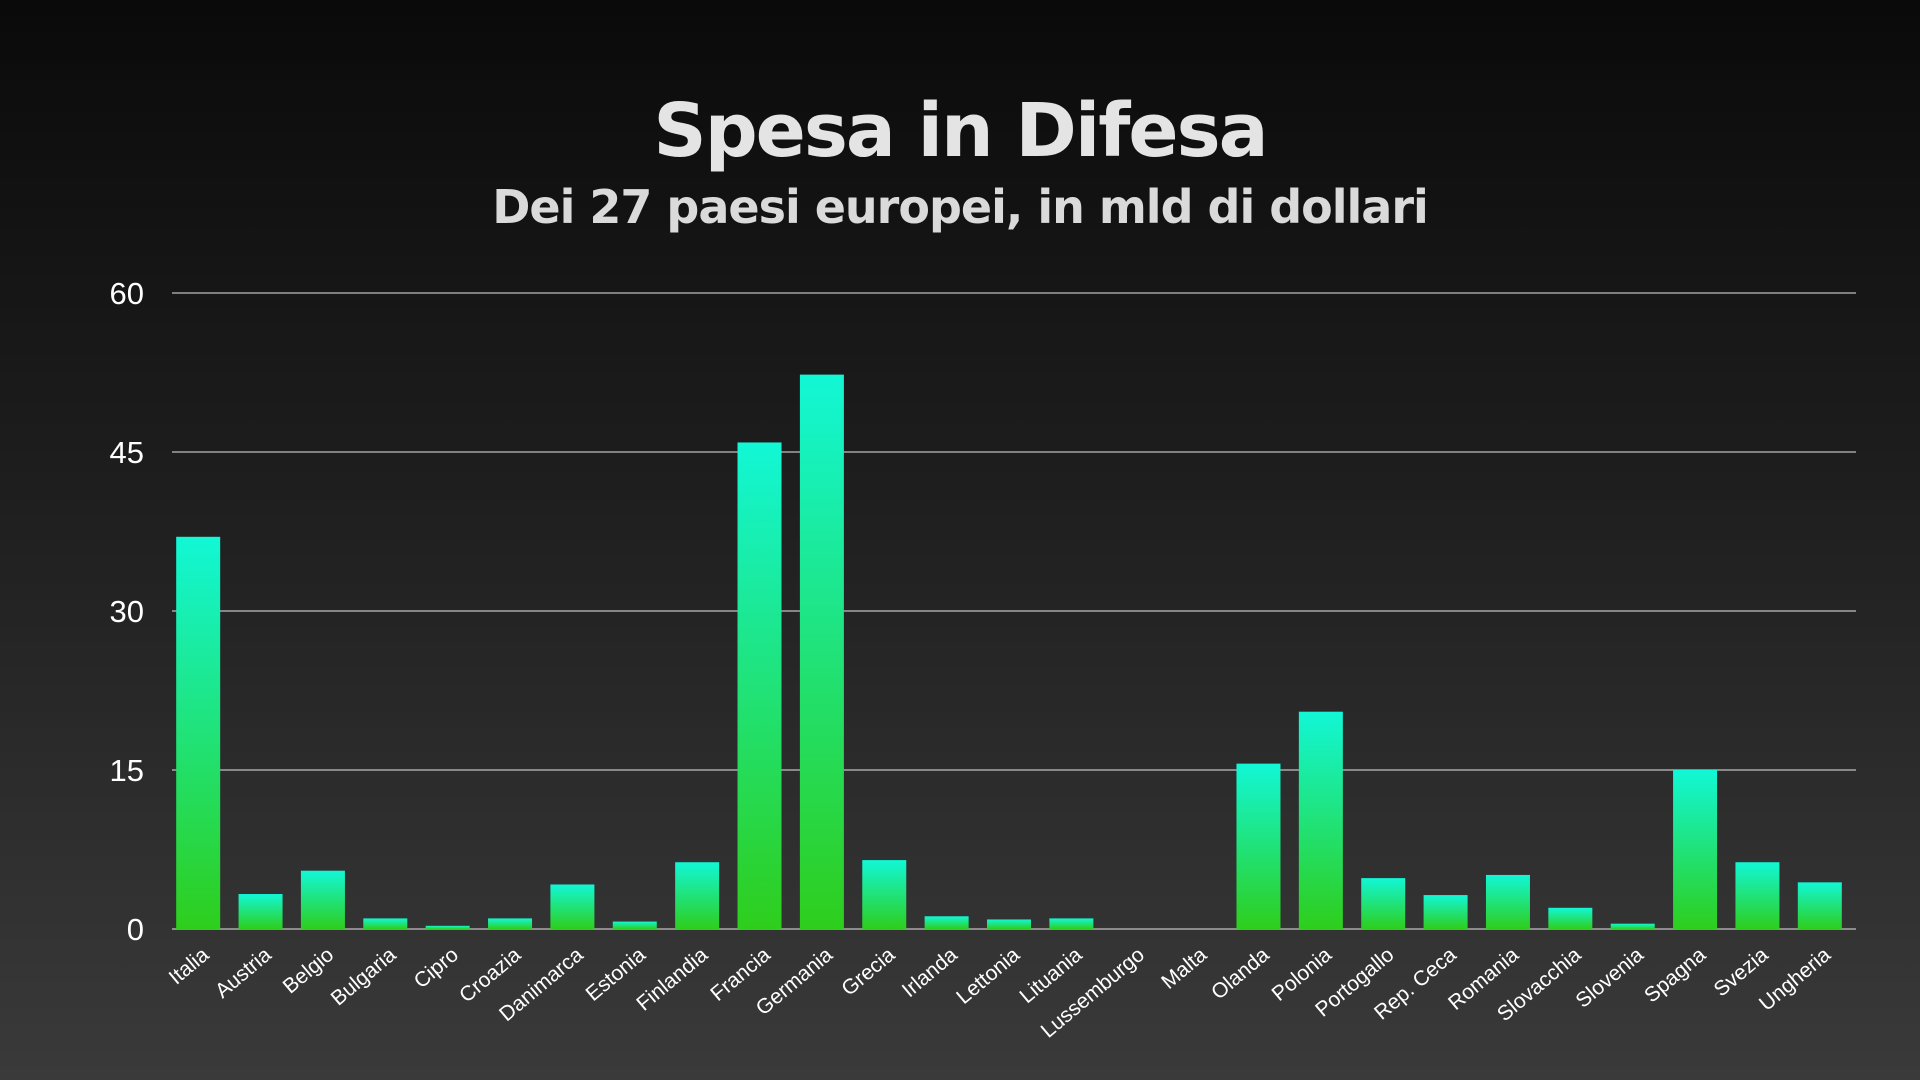 Image resolution: width=1920 pixels, height=1080 pixels. What do you see at coordinates (447, 927) in the screenshot?
I see `bar-cipro` at bounding box center [447, 927].